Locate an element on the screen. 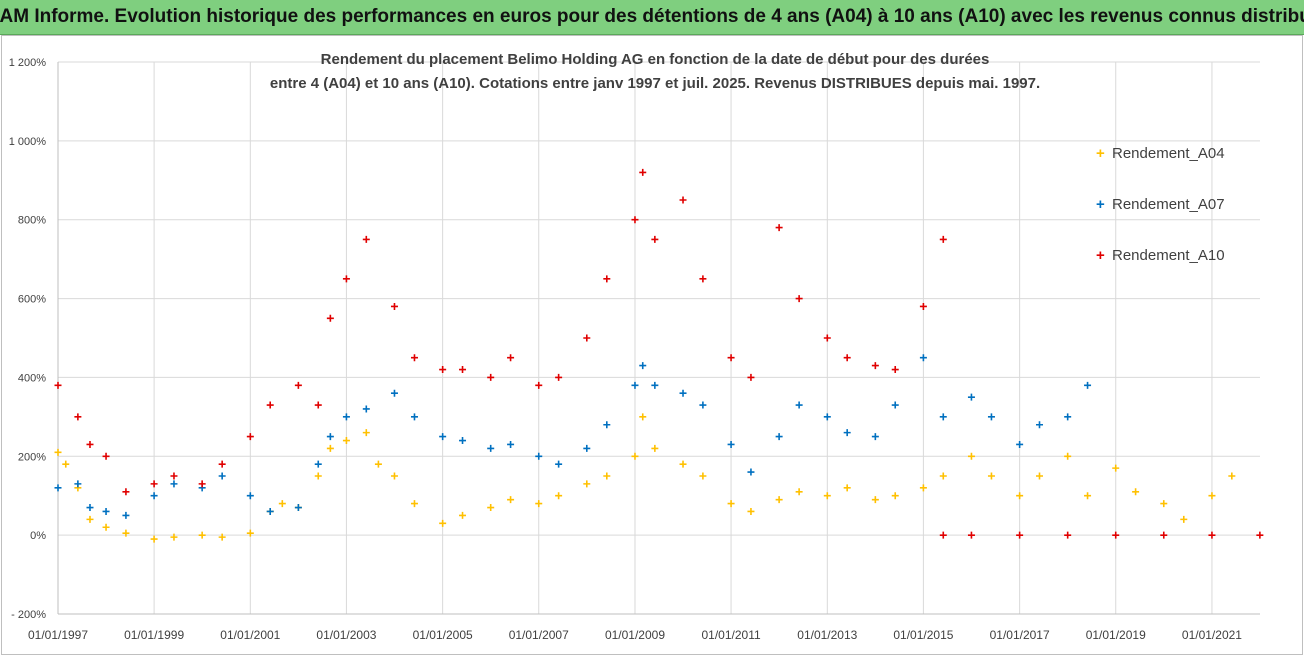  x-tick-label: 01/01/2007 is located at coordinates (539, 635).